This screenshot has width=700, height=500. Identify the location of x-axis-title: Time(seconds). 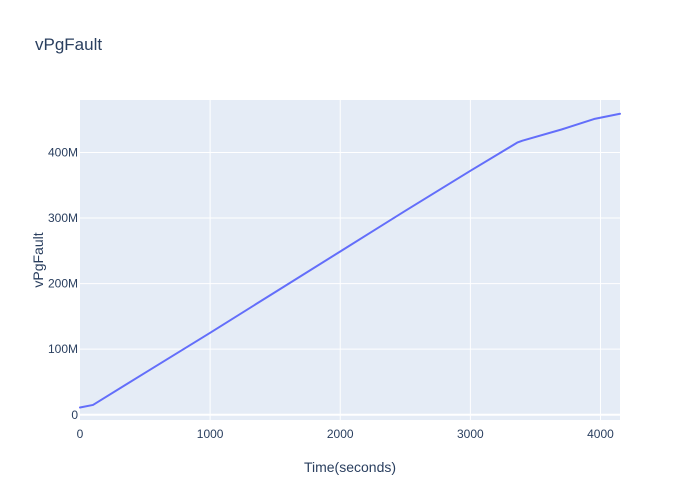
(350, 467).